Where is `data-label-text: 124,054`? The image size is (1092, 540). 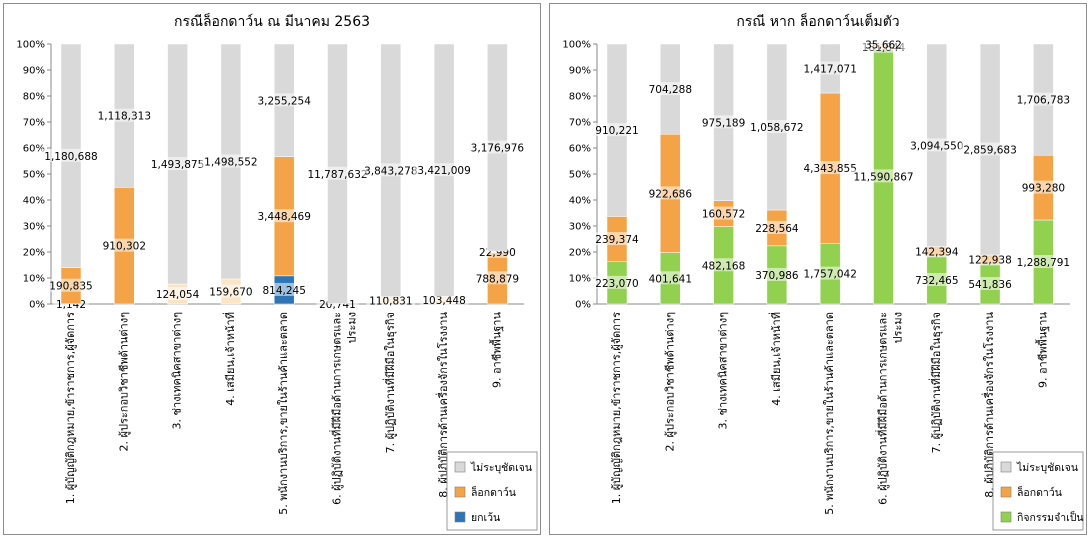 data-label-text: 124,054 is located at coordinates (178, 295).